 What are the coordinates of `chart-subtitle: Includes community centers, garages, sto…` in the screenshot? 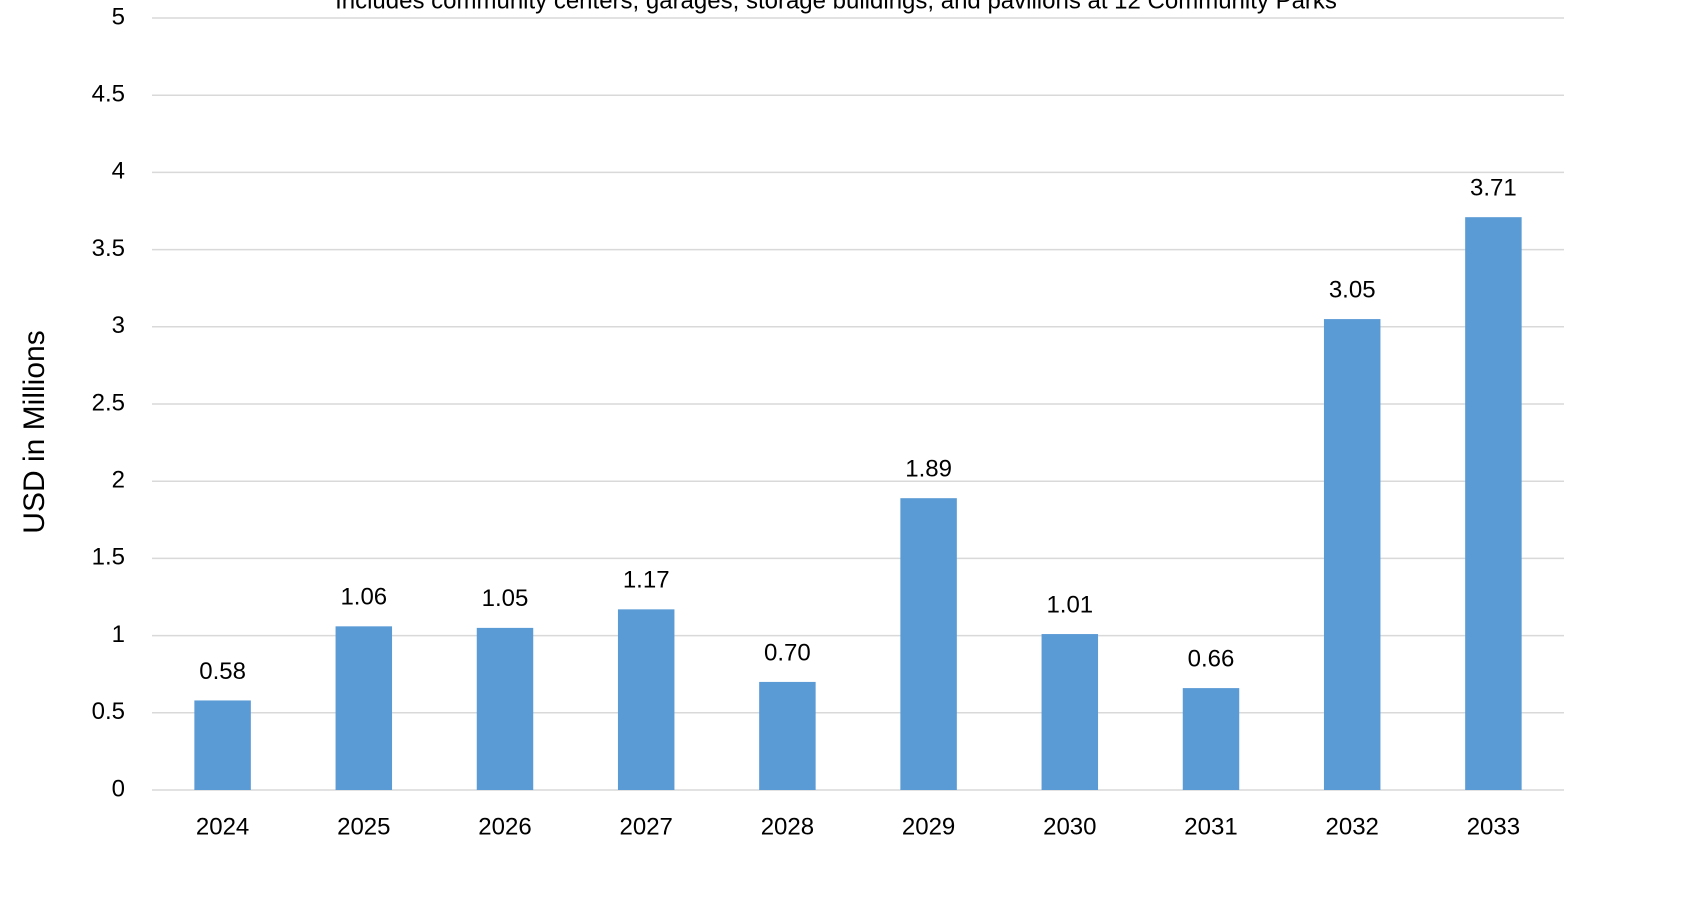 It's located at (836, 7).